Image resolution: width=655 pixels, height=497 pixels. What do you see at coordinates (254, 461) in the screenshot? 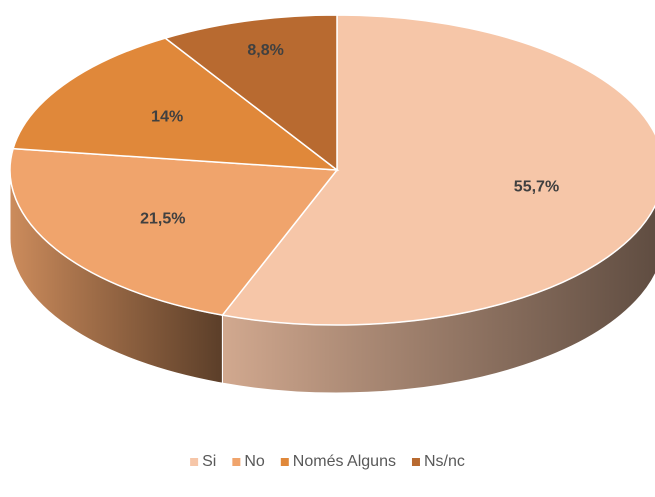
I see `legend-label: No` at bounding box center [254, 461].